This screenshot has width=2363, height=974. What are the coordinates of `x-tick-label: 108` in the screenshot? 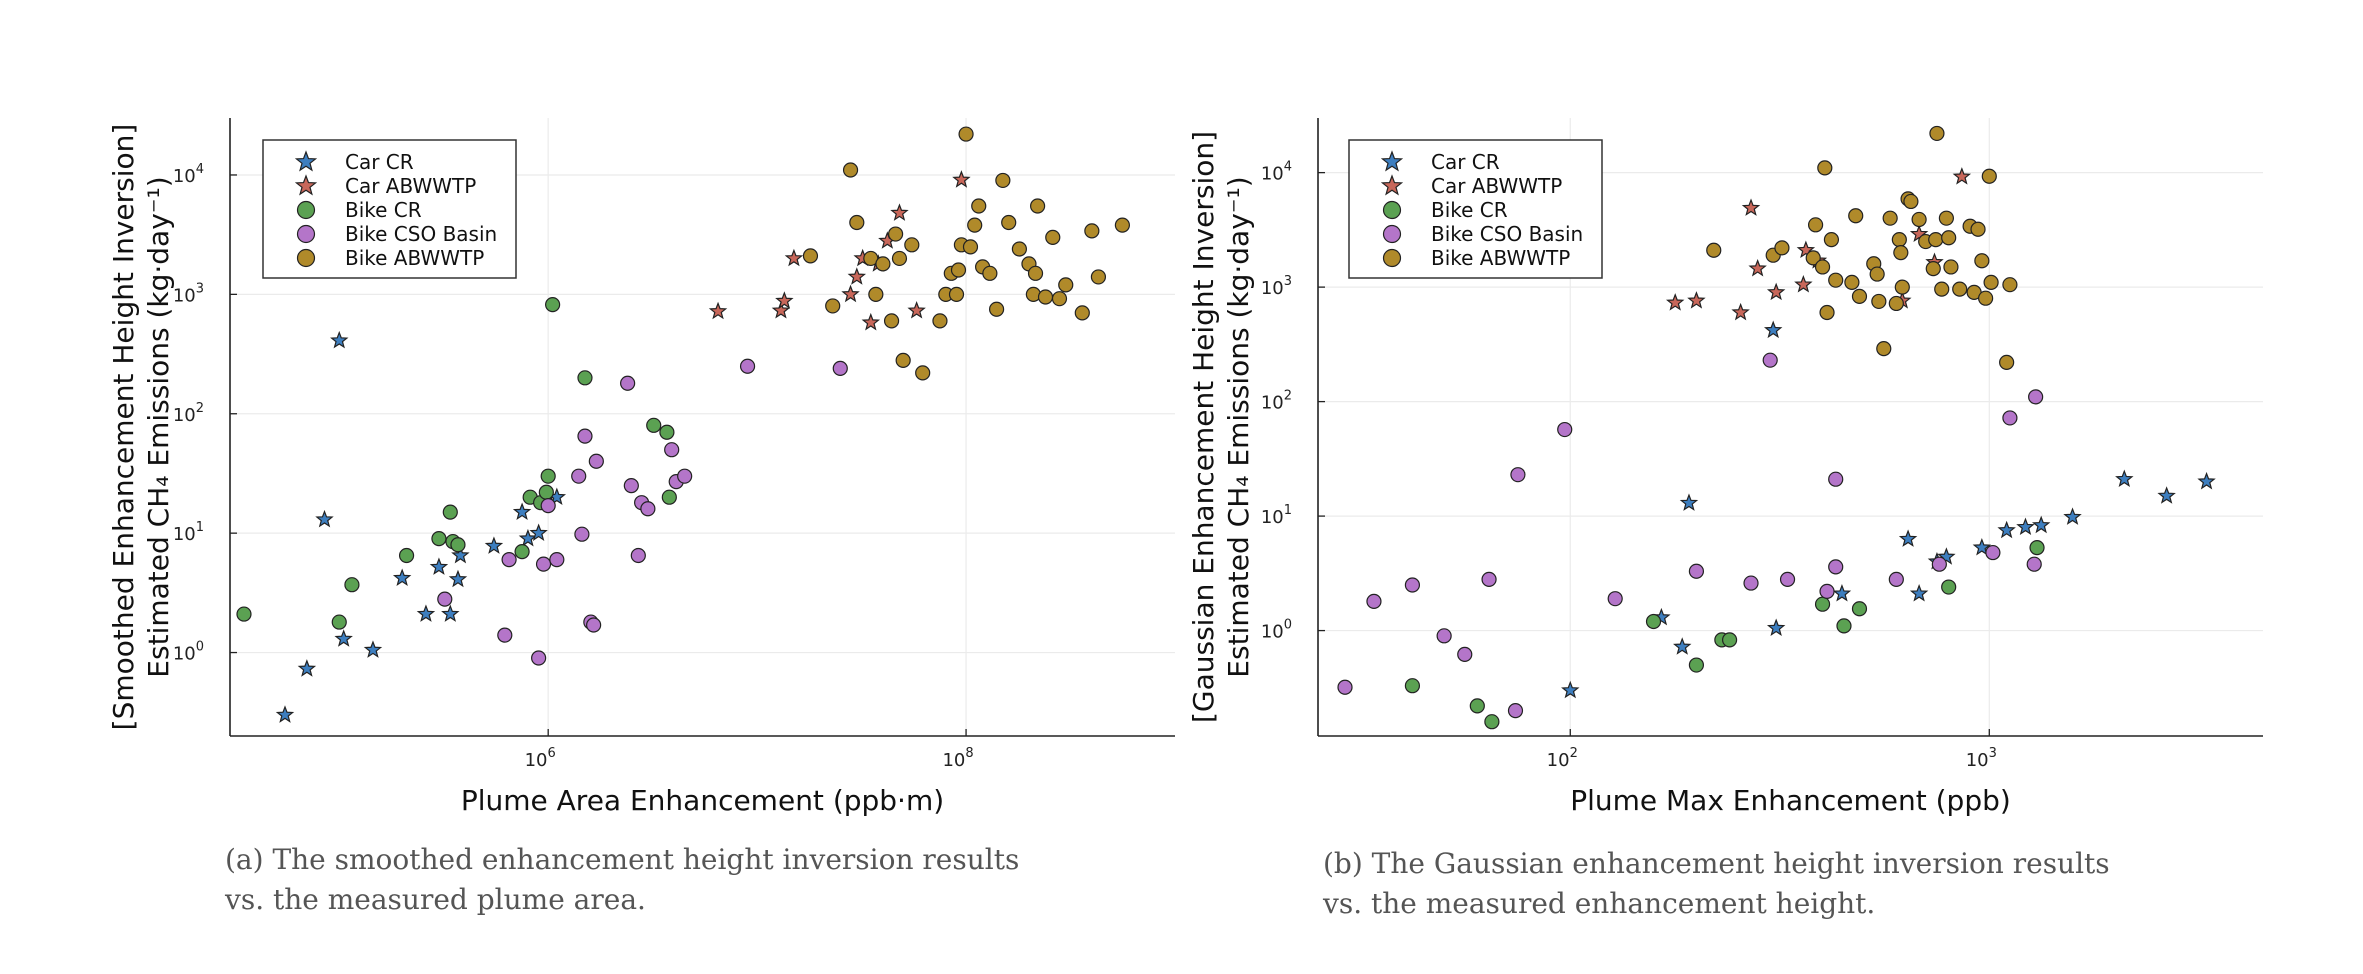 It's located at (957, 758).